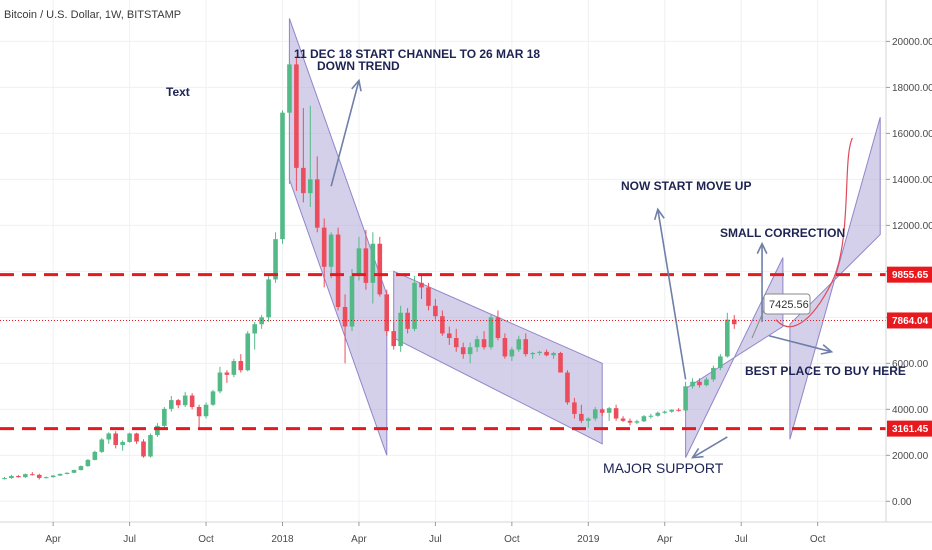 This screenshot has height=550, width=932. What do you see at coordinates (912, 42) in the screenshot?
I see `y-tick-label: 20000.00` at bounding box center [912, 42].